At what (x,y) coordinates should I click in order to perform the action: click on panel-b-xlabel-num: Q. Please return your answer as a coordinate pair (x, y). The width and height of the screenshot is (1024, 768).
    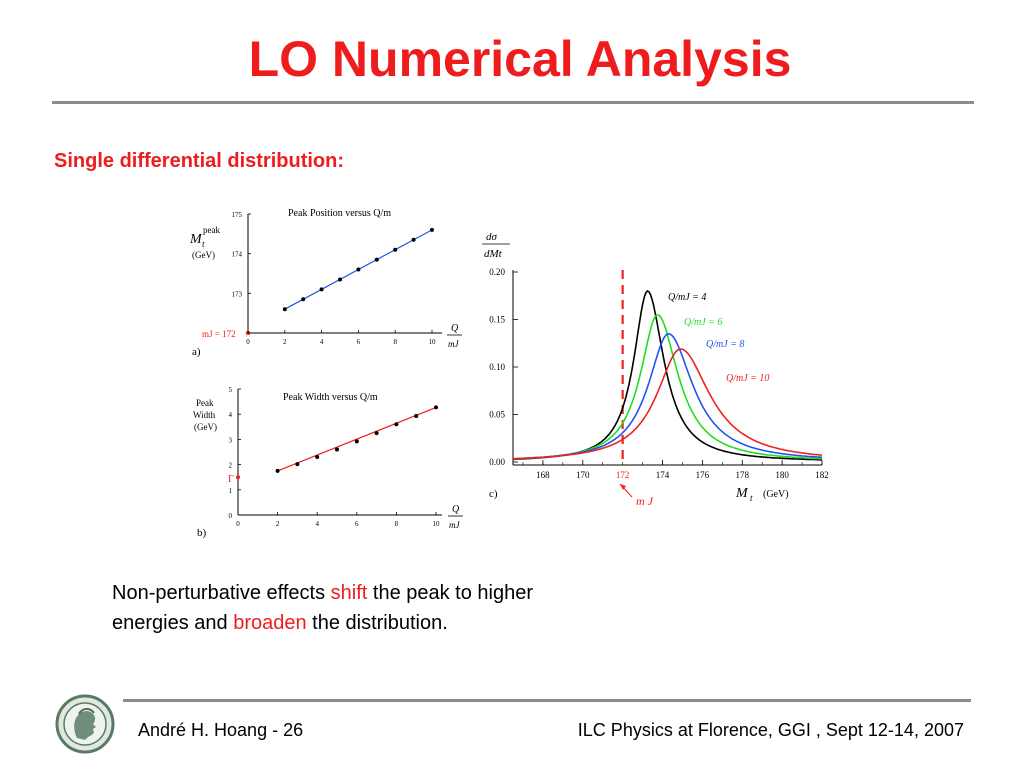
    Looking at the image, I should click on (456, 509).